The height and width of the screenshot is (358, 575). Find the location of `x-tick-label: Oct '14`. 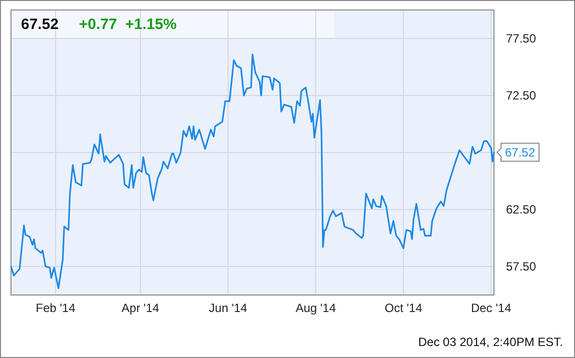

x-tick-label: Oct '14 is located at coordinates (403, 308).